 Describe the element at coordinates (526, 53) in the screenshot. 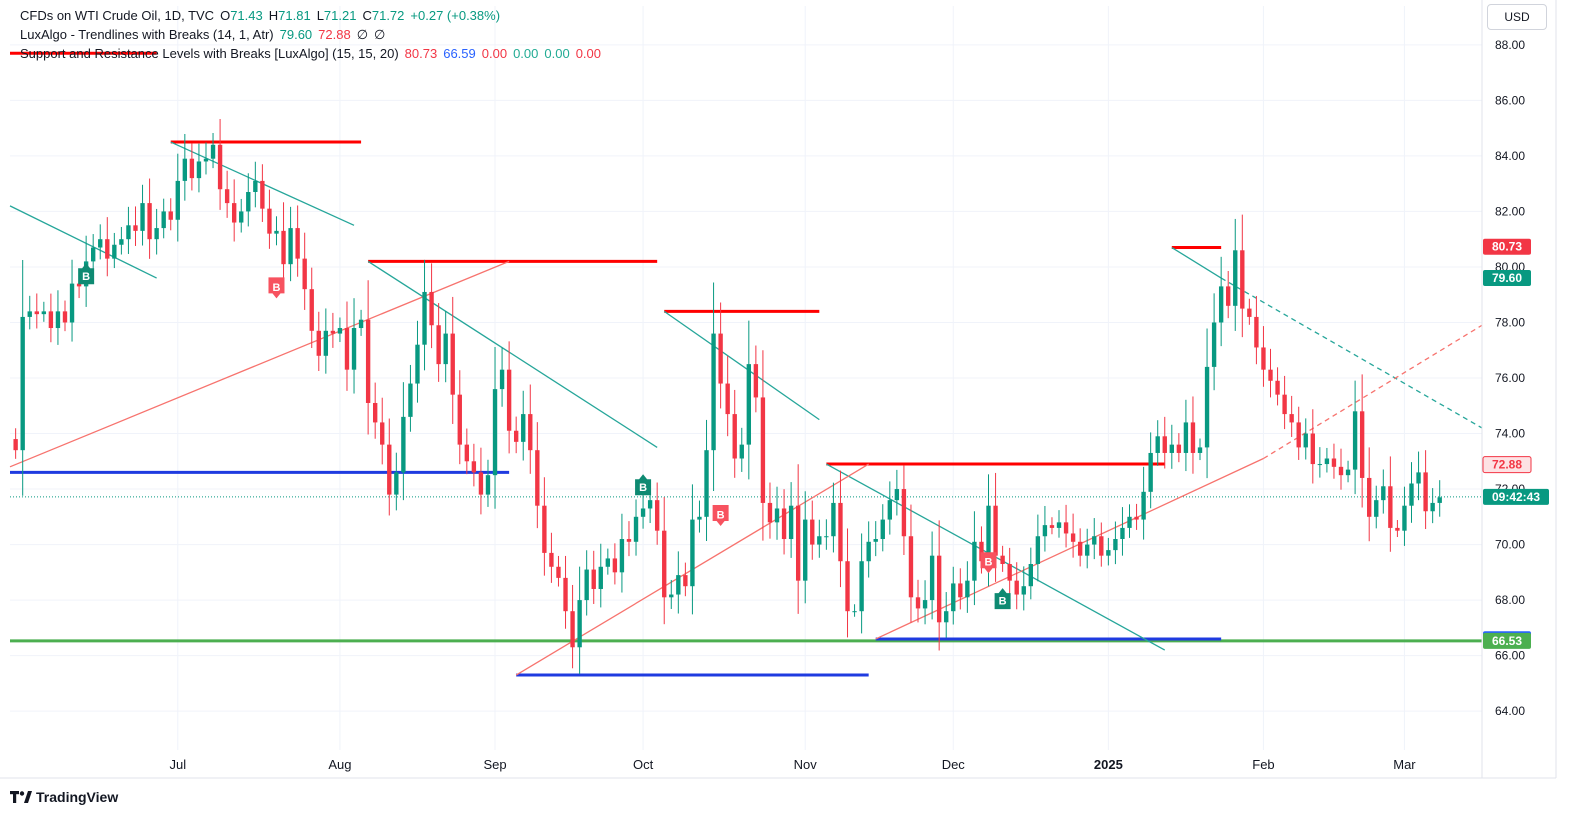

I see `legend-sr-v4: 0.00` at that location.